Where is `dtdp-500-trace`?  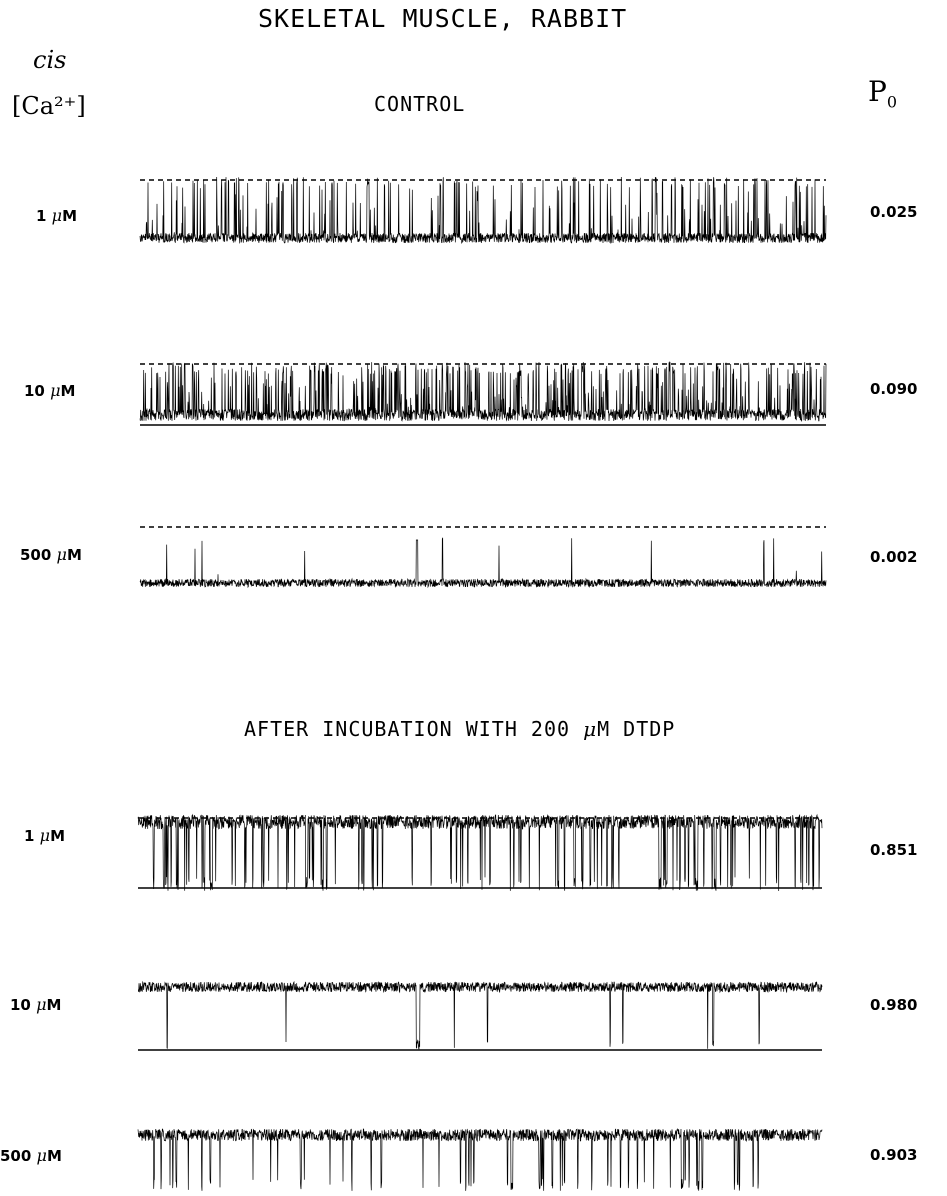 dtdp-500-trace is located at coordinates (480, 1160).